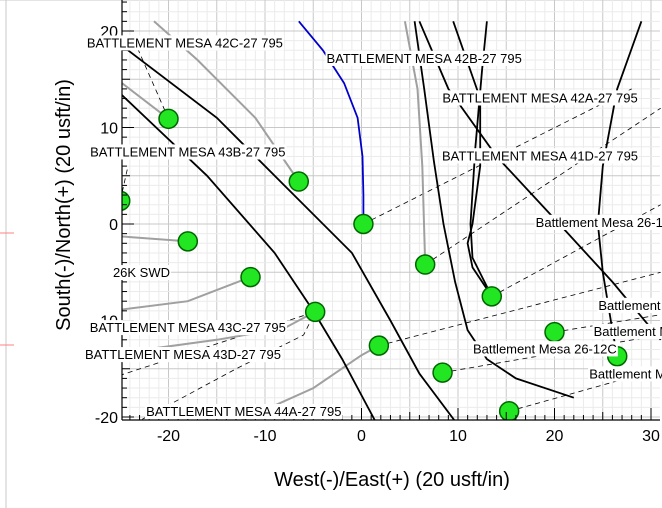  Describe the element at coordinates (392, 480) in the screenshot. I see `x-axis-title: West(-)/East(+) (20 usft/in)` at that location.